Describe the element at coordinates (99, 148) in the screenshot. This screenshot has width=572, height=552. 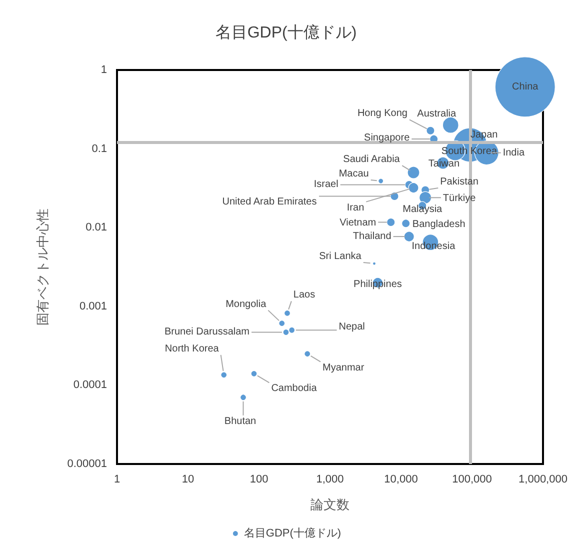
I see `y-tick-label: 0.1` at that location.